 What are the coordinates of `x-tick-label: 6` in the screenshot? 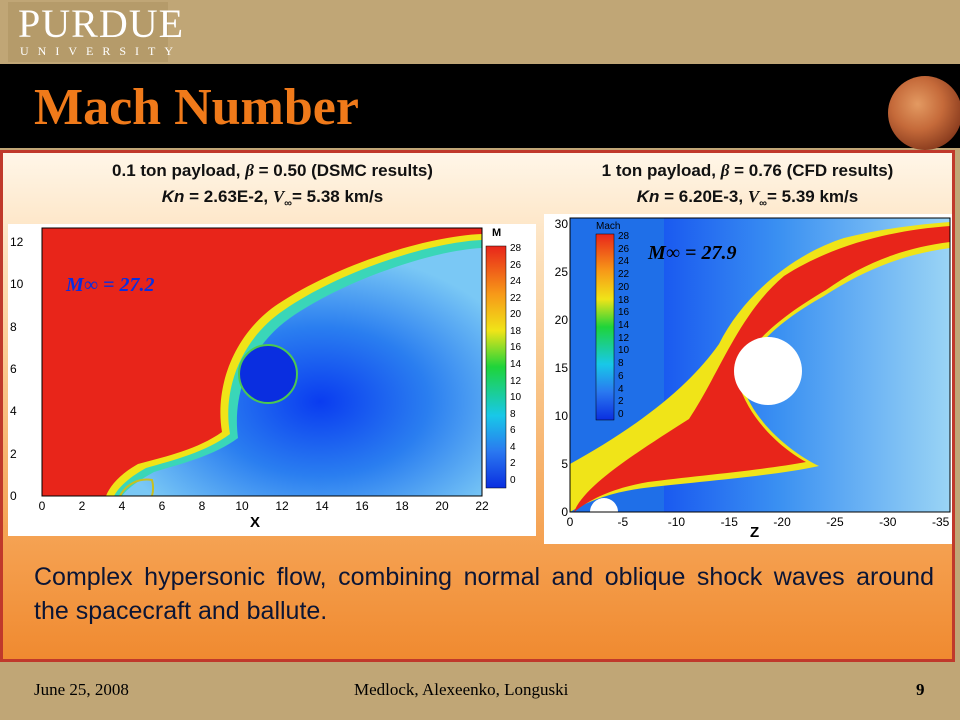 It's located at (162, 506).